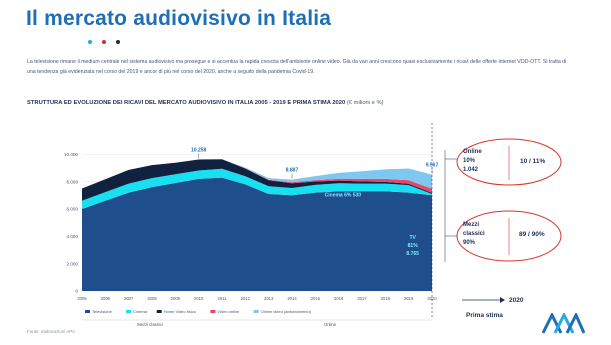  What do you see at coordinates (471, 225) in the screenshot?
I see `classic-label: Mezzi` at bounding box center [471, 225].